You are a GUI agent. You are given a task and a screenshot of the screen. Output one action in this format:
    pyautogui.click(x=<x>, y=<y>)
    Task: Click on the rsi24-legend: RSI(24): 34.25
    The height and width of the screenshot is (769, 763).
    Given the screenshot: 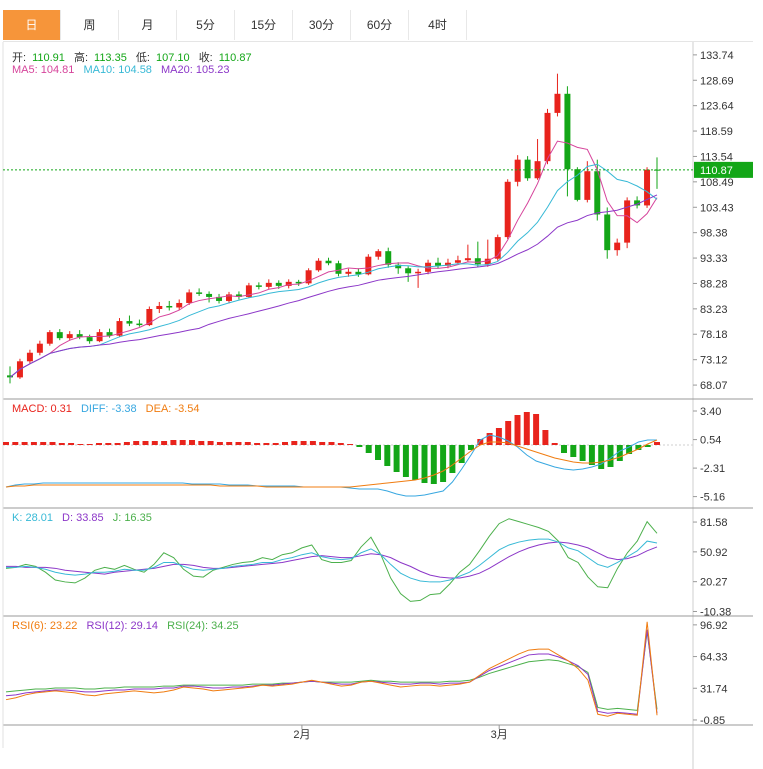 What is the action you would take?
    pyautogui.click(x=203, y=626)
    